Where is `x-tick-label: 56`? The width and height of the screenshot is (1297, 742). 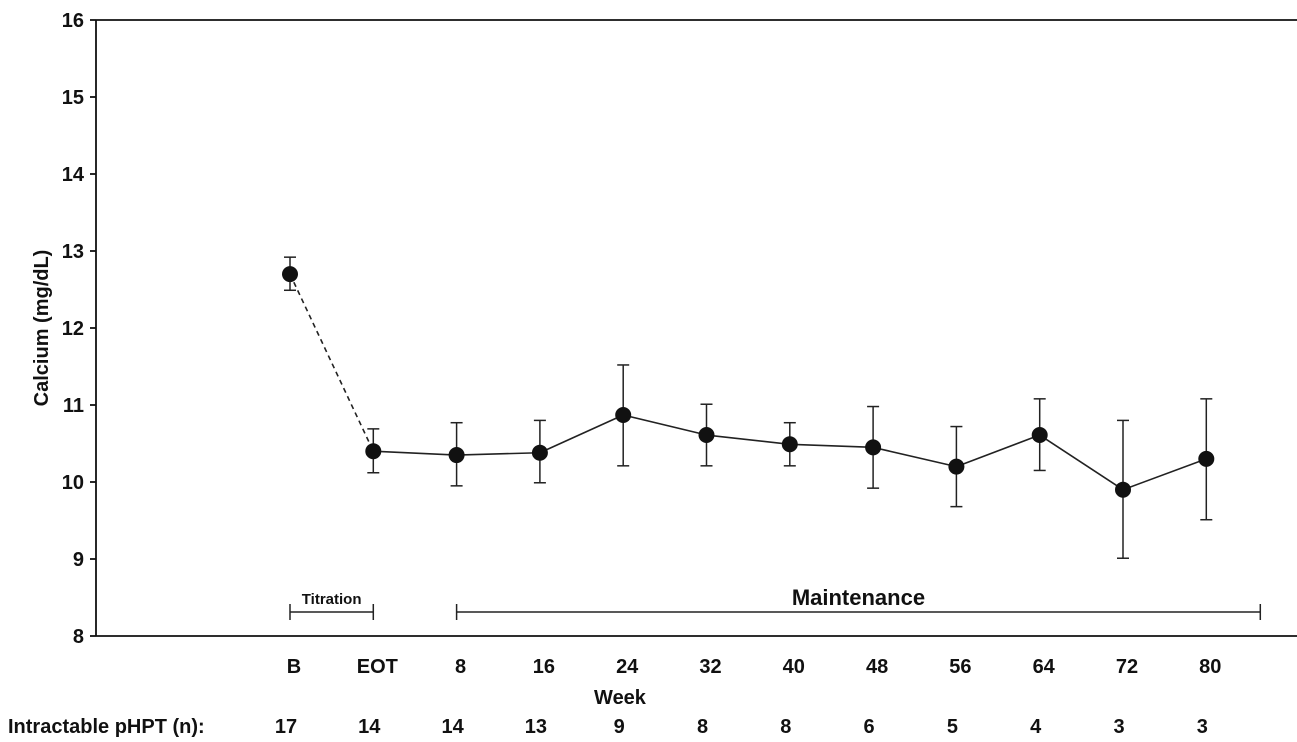
x-tick-label: 56 is located at coordinates (960, 667).